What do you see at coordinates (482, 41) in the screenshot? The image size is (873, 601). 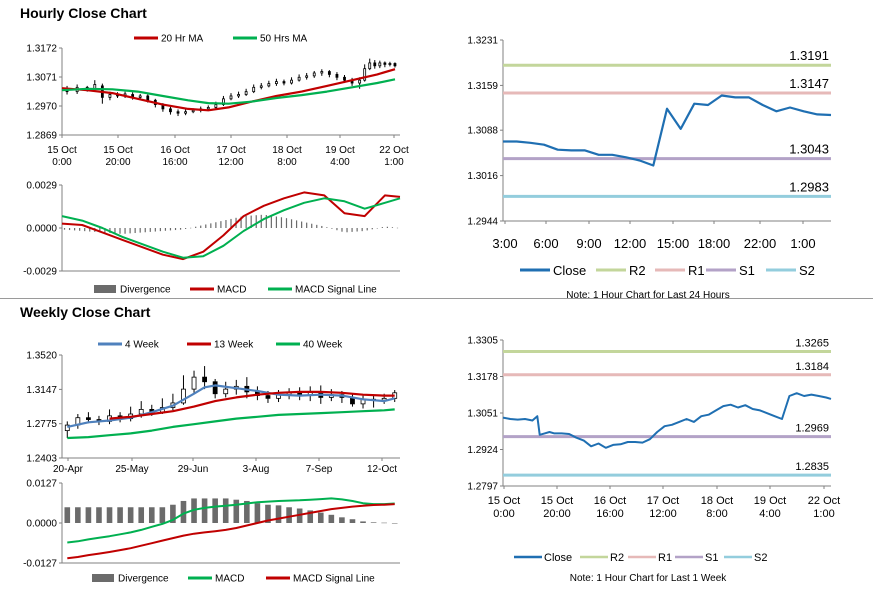 I see `hourly-close-ytick-label: 1.3231` at bounding box center [482, 41].